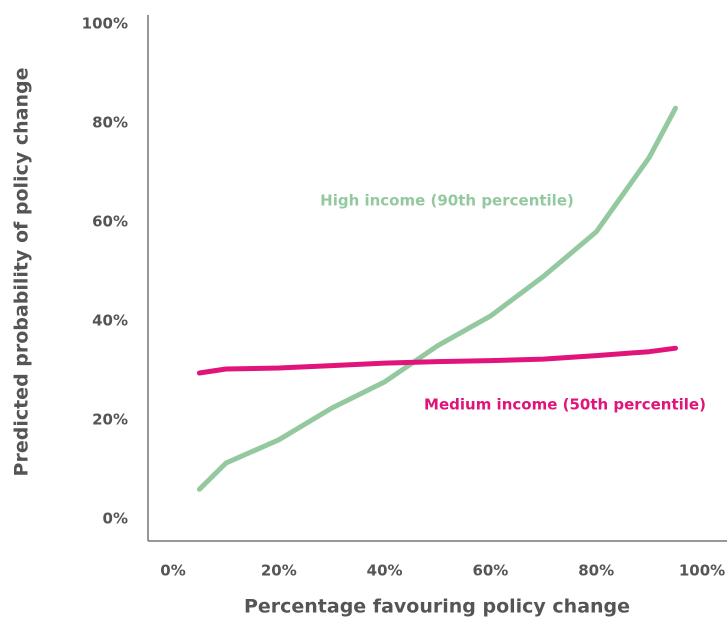  I want to click on x-tick-label: 0%, so click(172, 571).